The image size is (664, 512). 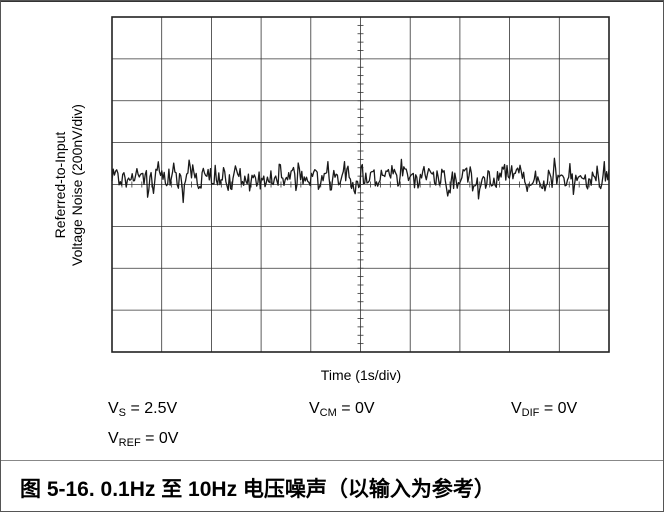 What do you see at coordinates (159, 438) in the screenshot?
I see `condition-vref-value: = 0V` at bounding box center [159, 438].